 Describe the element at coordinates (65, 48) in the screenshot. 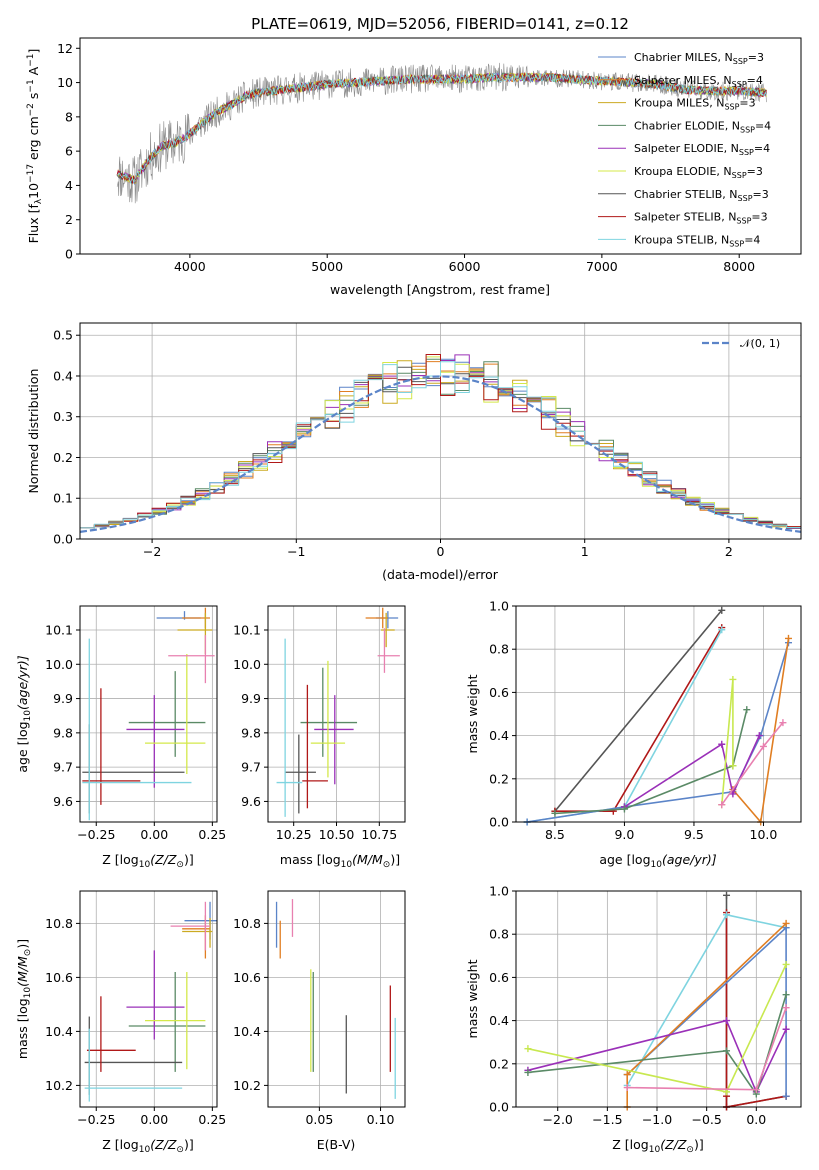

I see `y-tick-label: 12` at that location.